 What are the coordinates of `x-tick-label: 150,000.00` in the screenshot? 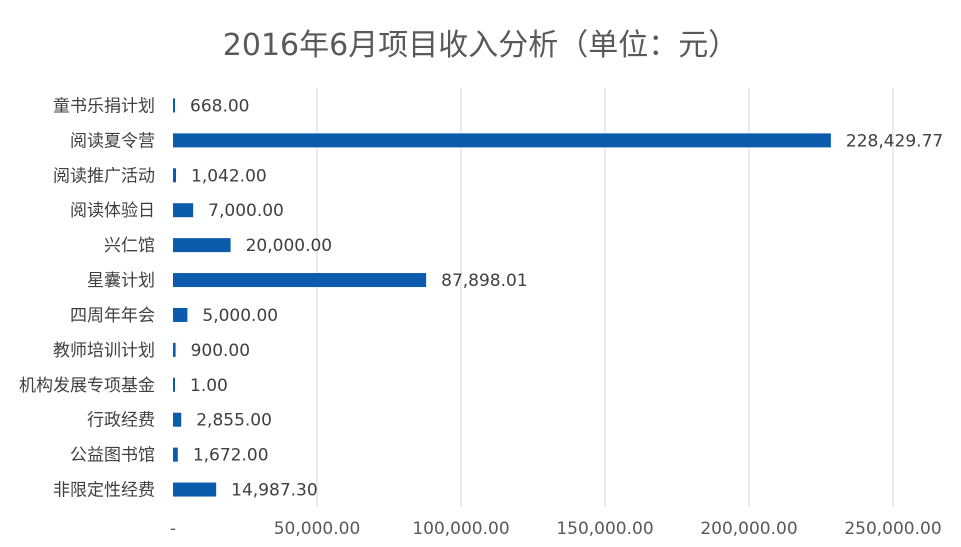 It's located at (604, 529).